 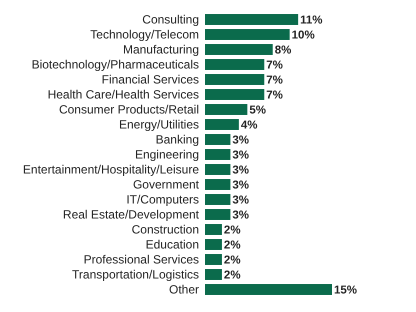 I want to click on y-tick-label: Health Care/Health Services, so click(x=123, y=95).